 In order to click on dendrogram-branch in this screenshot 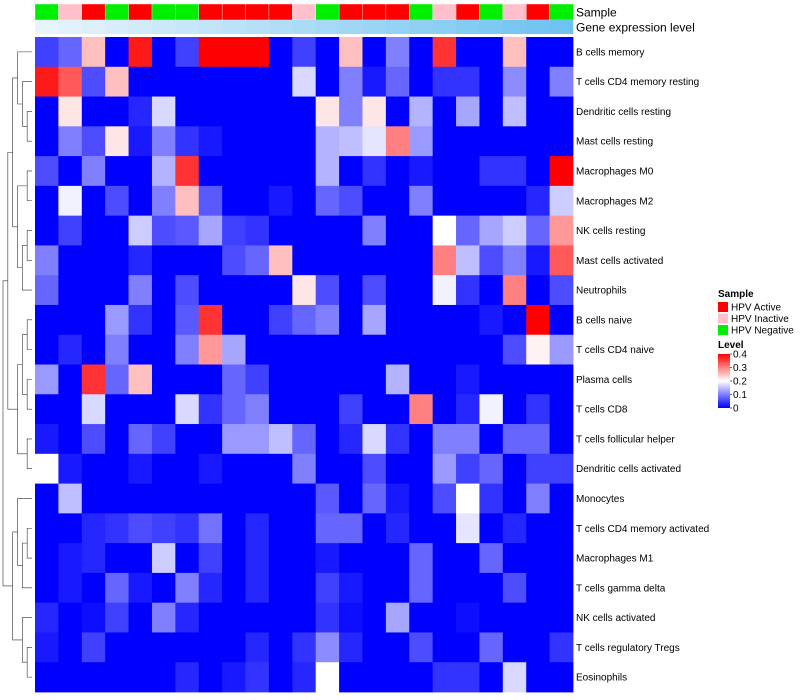, I will do `click(29, 245)`.